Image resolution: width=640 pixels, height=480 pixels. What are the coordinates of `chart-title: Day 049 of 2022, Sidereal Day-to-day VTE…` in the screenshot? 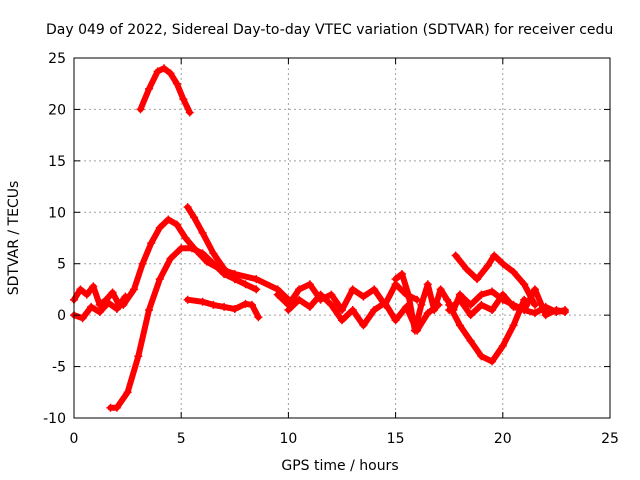 It's located at (329, 30).